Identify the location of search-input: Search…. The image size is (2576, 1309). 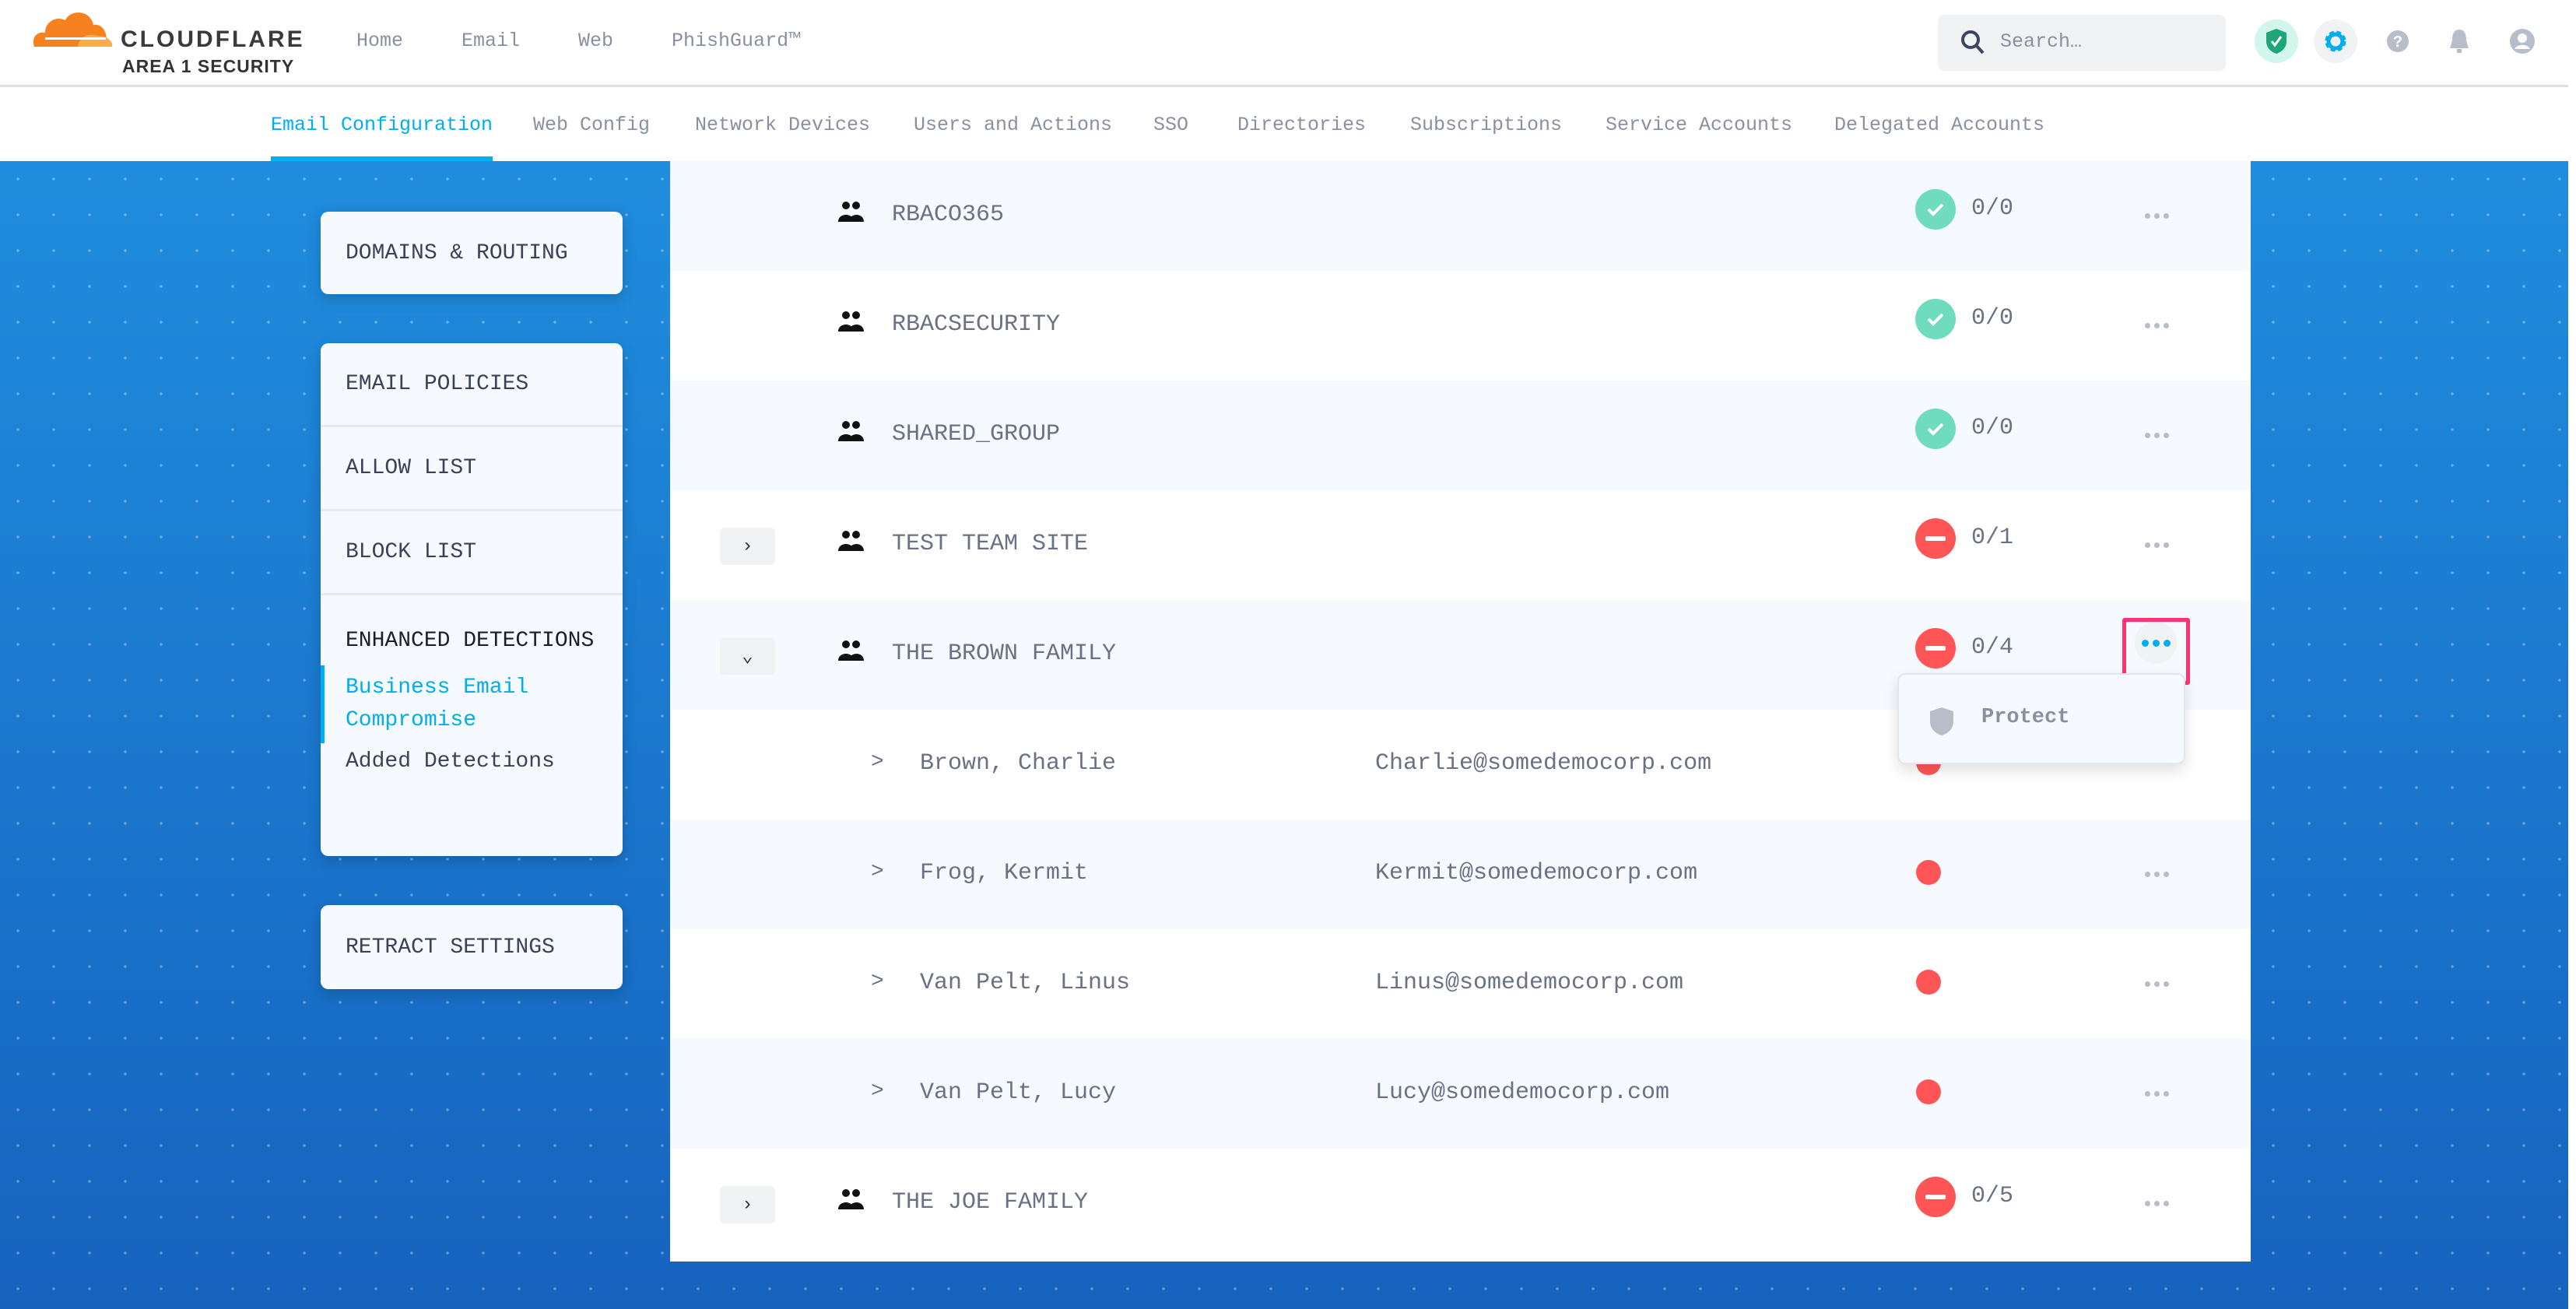
(2082, 43).